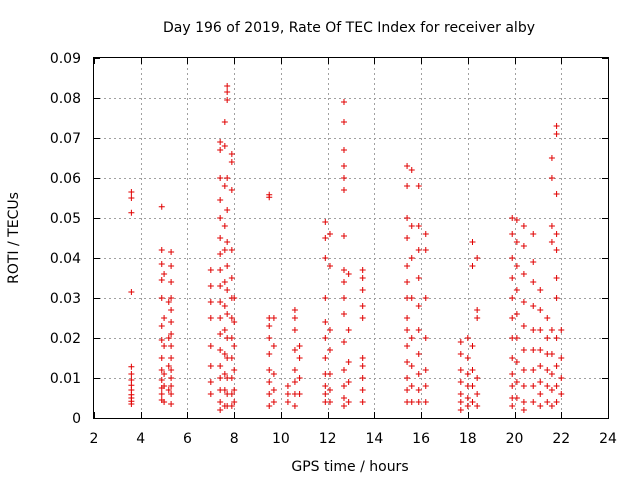 The height and width of the screenshot is (480, 640). Describe the element at coordinates (65, 239) in the screenshot. I see `y-tick-labels: 0 0.01 0.02 0.03 0.04 0.05 0.06 0.07 0.08 0.09` at that location.